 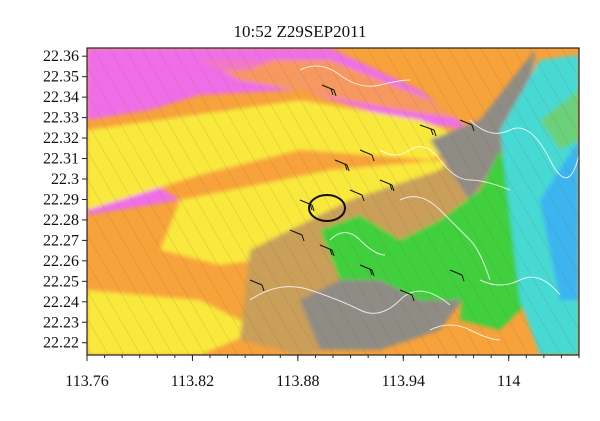 I want to click on y-tick-label: 22.36, so click(x=61, y=56).